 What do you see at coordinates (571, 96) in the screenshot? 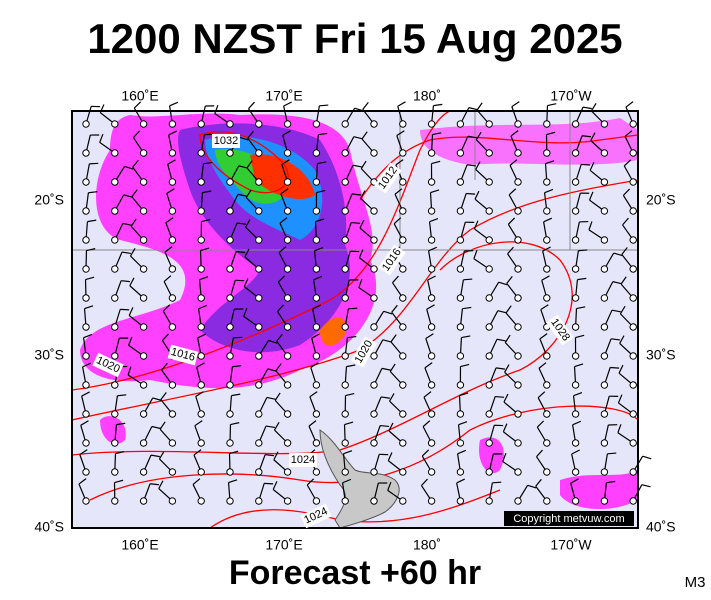
I see `longitude-label-top: 170˚W` at bounding box center [571, 96].